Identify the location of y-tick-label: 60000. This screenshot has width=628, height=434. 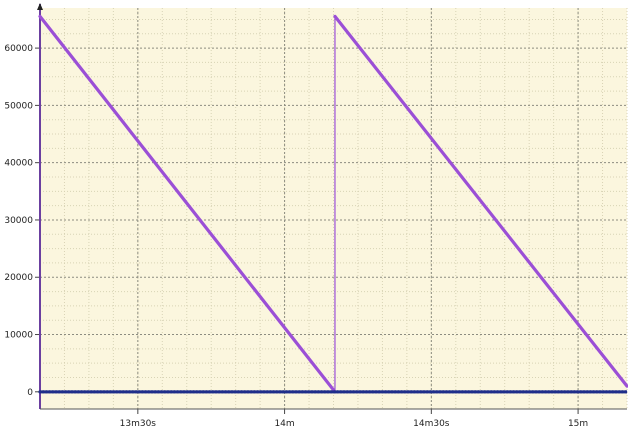
(18, 49).